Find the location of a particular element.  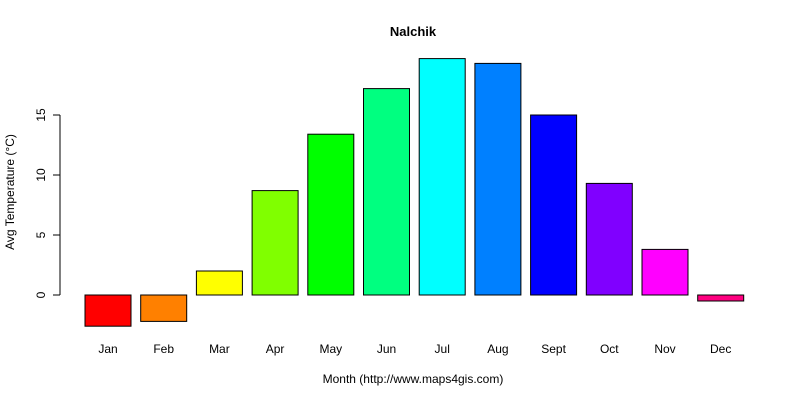

x-tick-label: Apr is located at coordinates (275, 349).